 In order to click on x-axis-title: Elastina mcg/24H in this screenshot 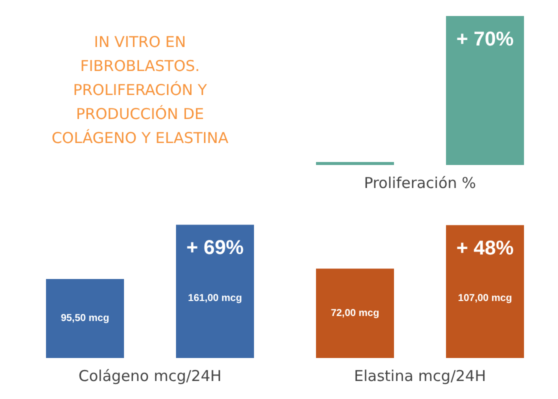, I will do `click(420, 375)`.